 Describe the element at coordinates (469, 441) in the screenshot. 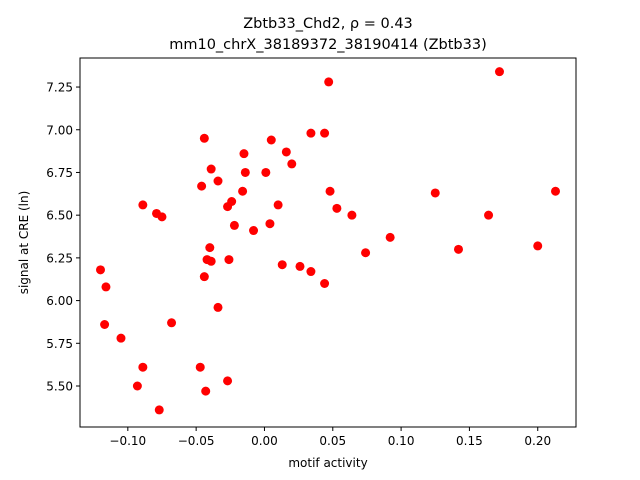

I see `x-tick-label: 0.15` at that location.